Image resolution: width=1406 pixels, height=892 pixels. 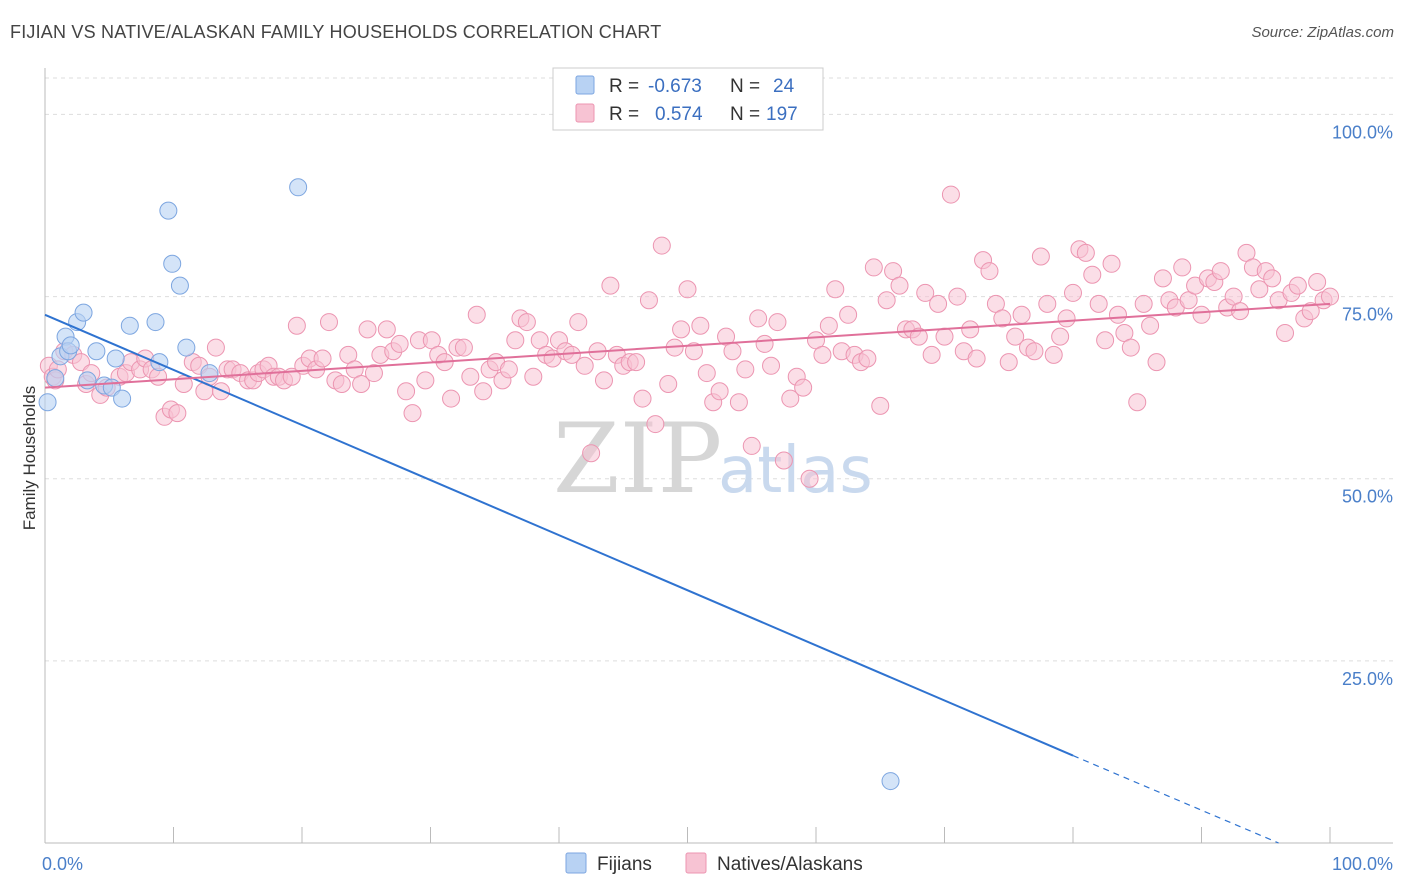 What do you see at coordinates (688, 99) in the screenshot?
I see `legend-box` at bounding box center [688, 99].